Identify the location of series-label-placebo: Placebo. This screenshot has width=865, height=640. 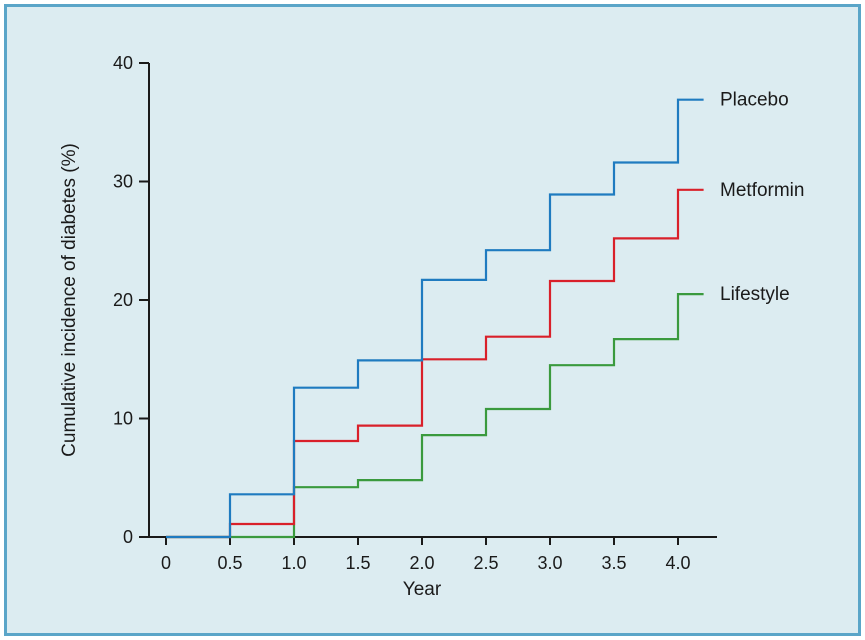
(754, 100).